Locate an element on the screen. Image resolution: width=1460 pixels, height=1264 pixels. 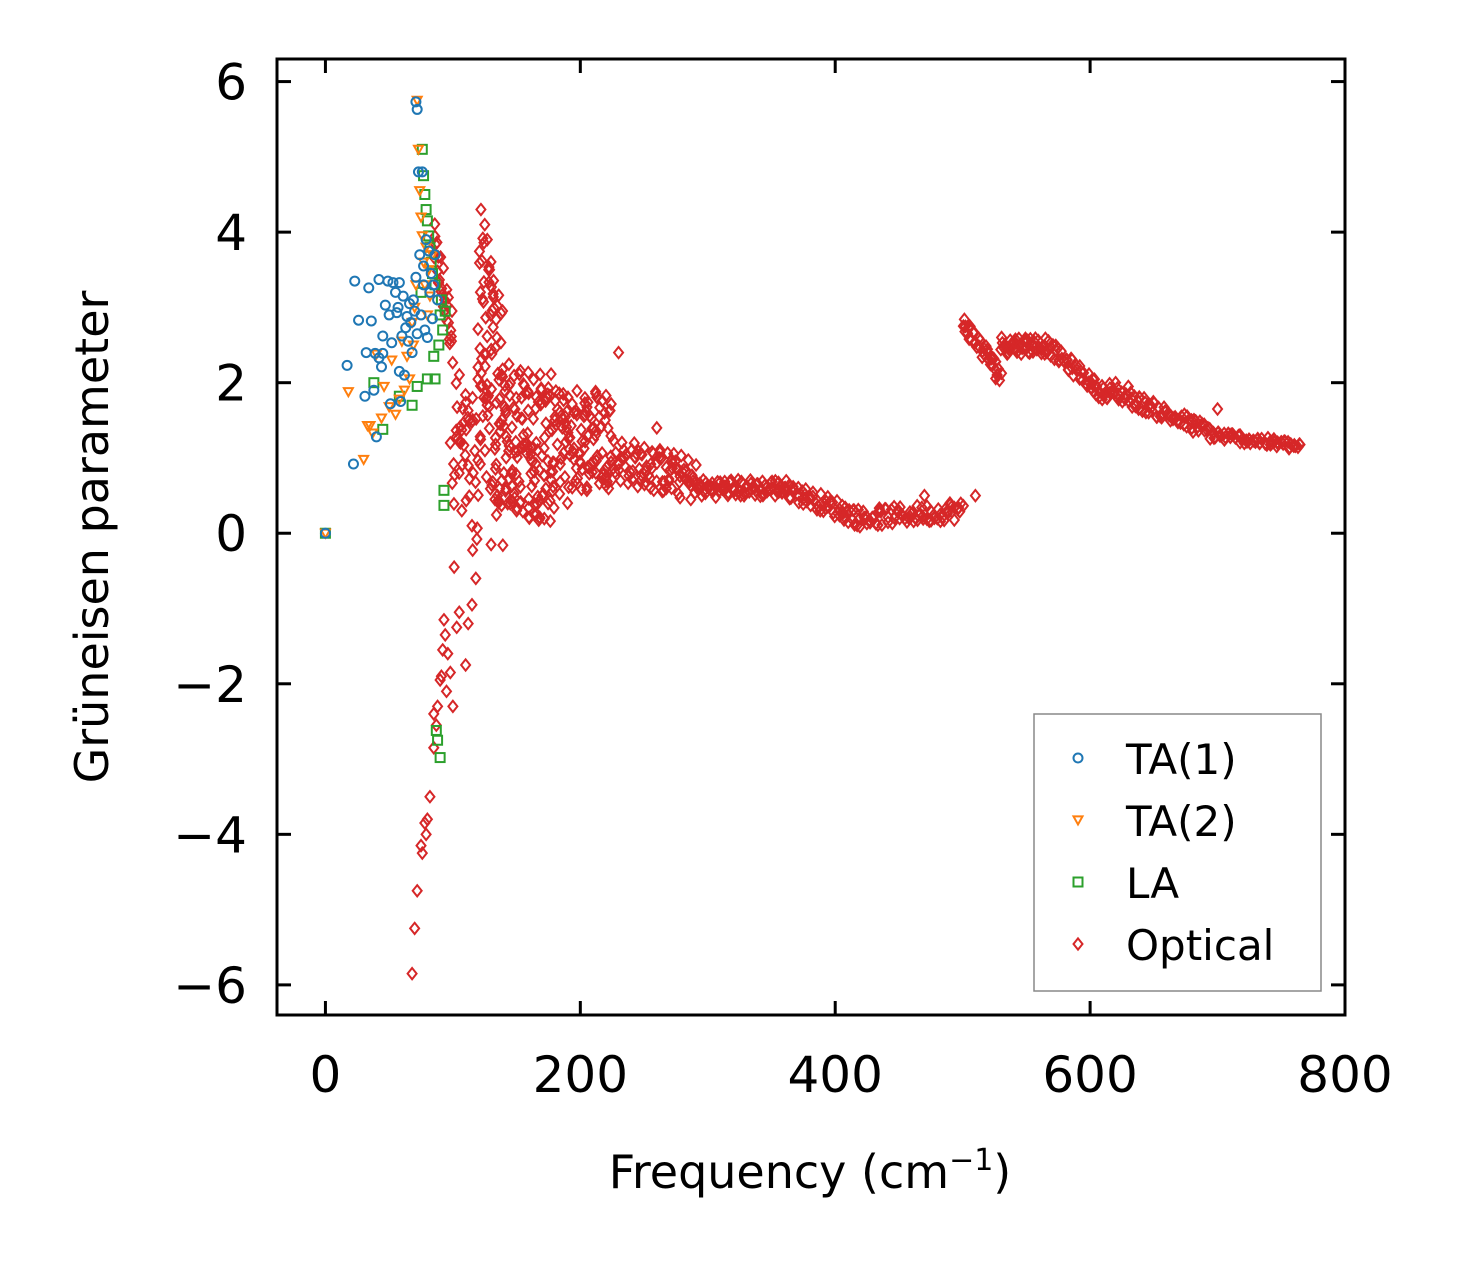
x-tick-label: 600 is located at coordinates (1089, 1075).